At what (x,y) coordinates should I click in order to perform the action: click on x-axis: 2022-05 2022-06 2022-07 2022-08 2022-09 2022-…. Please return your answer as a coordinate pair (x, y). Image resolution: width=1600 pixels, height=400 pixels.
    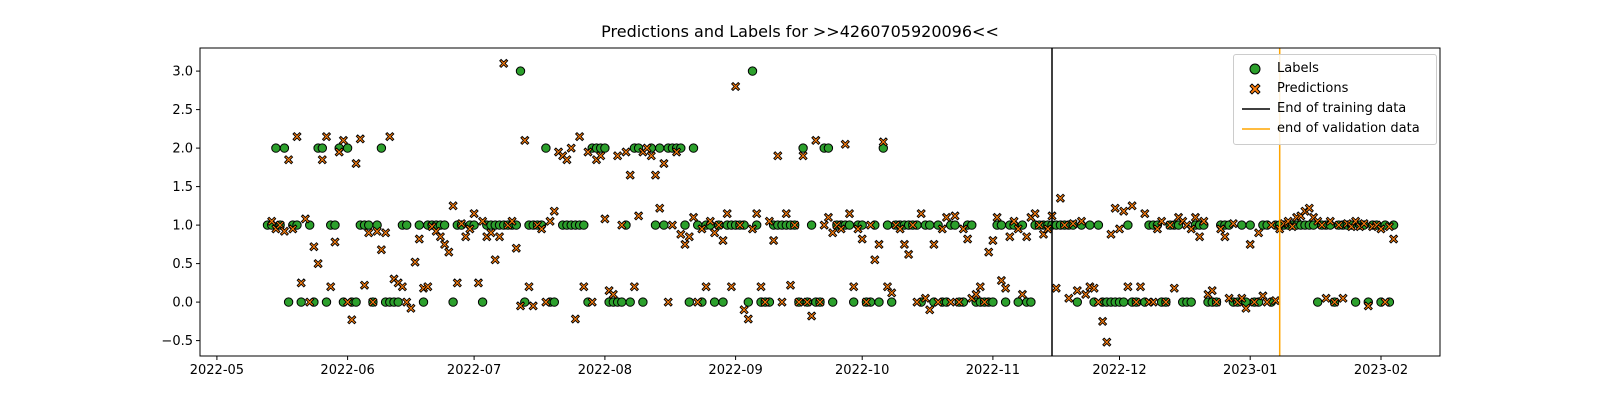
    Looking at the image, I should click on (799, 367).